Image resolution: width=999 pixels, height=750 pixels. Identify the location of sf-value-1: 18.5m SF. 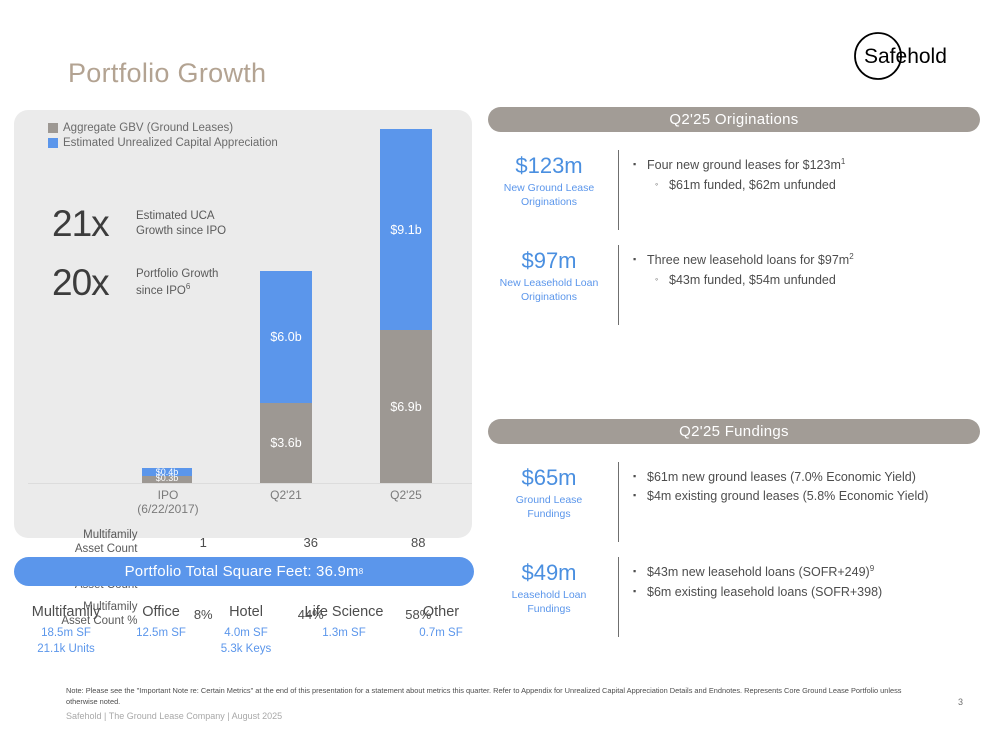
(66, 633).